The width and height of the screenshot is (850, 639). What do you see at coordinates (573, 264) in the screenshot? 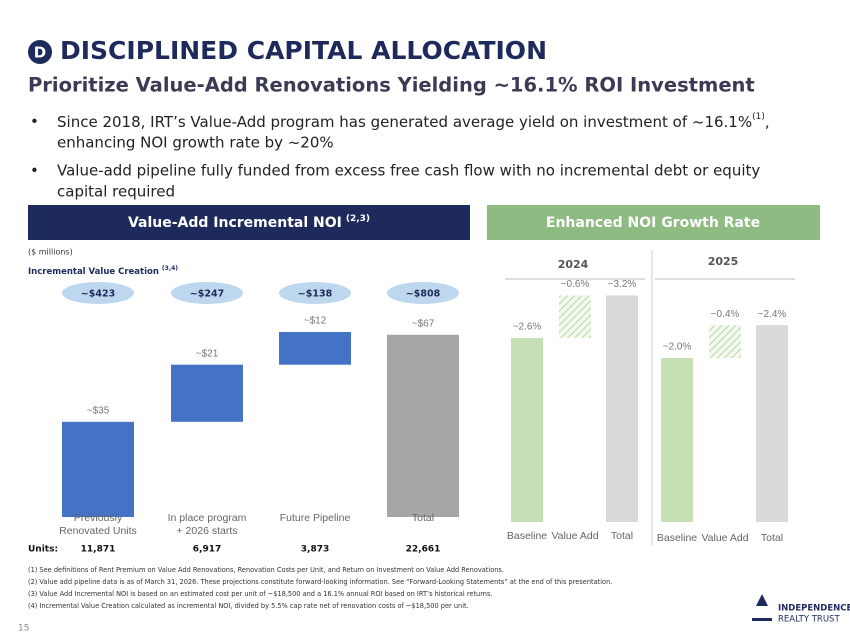
I see `chart-title: 2024` at bounding box center [573, 264].